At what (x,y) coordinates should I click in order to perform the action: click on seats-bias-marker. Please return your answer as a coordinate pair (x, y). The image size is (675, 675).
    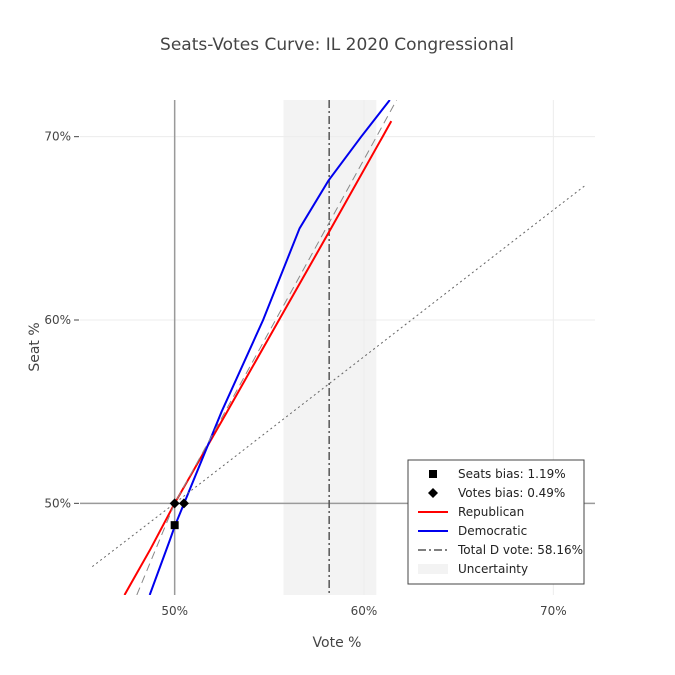
    Looking at the image, I should click on (174, 525).